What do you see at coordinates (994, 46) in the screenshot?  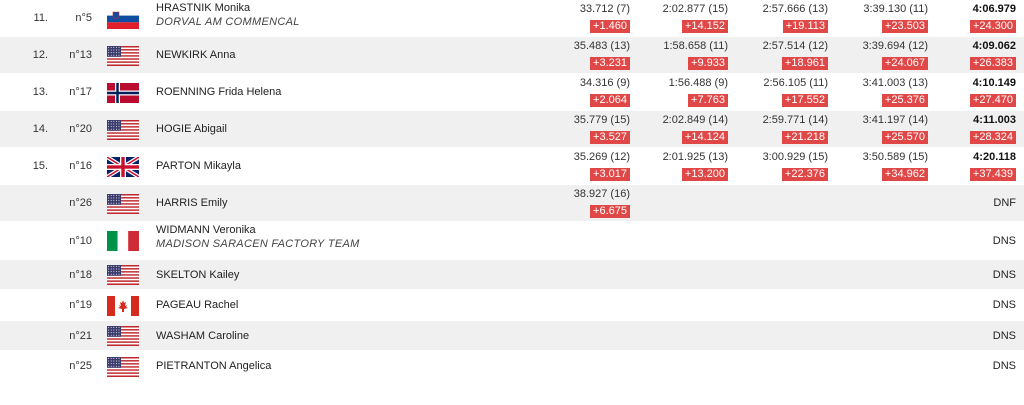 I see `final-time-value: 4:09.062` at bounding box center [994, 46].